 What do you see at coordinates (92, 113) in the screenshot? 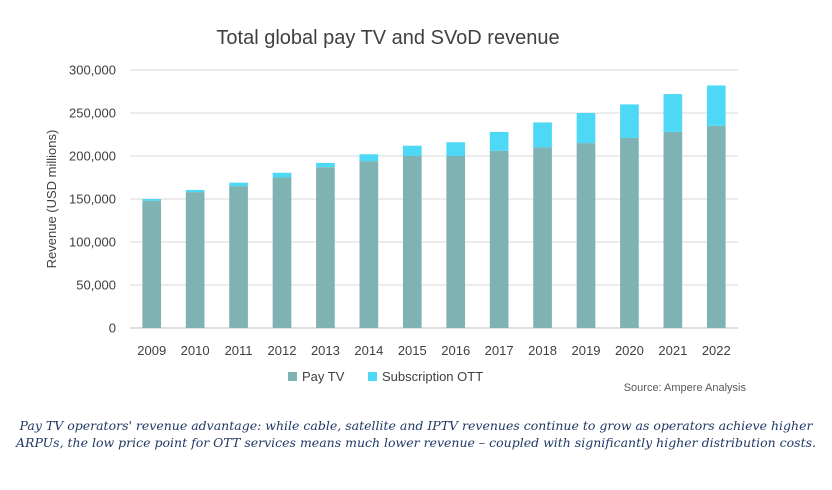
I see `y-tick-label: 250,000` at bounding box center [92, 113].